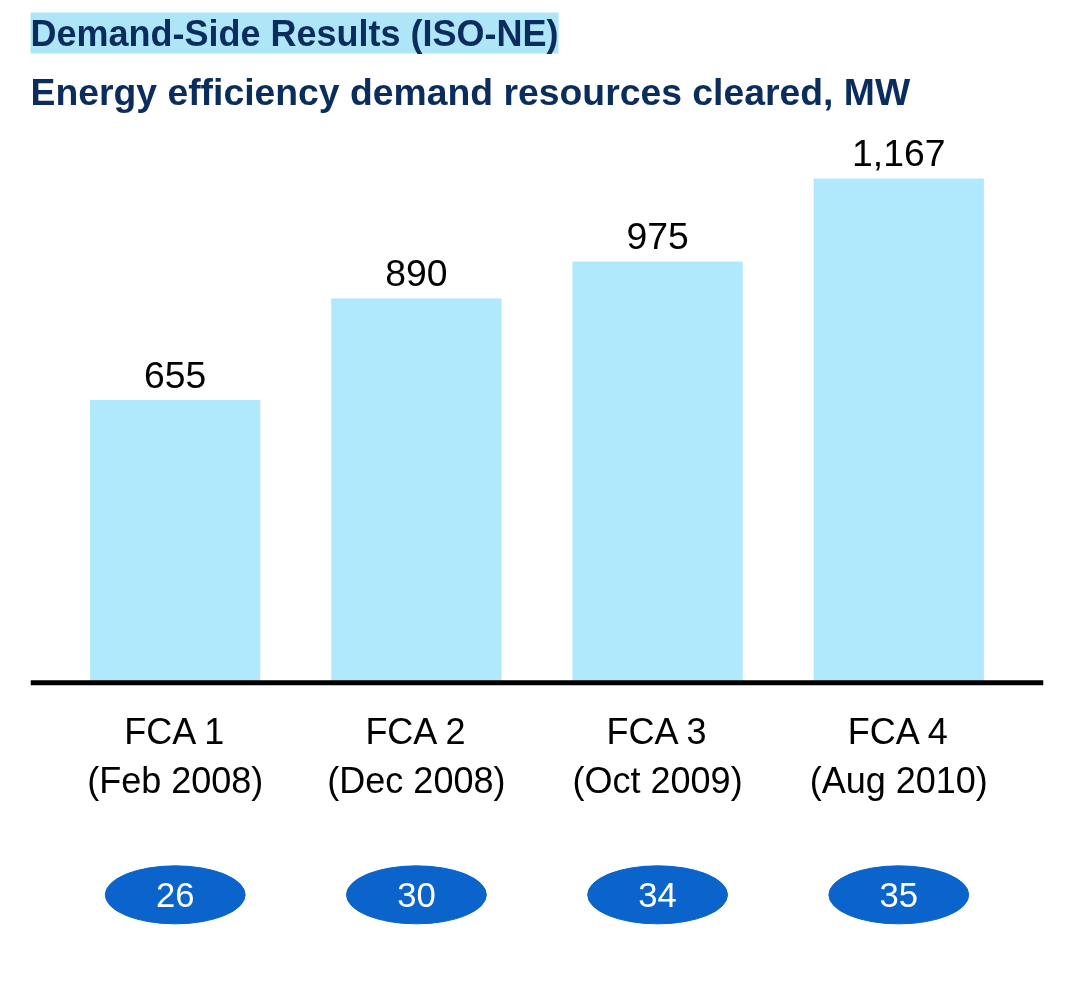  Describe the element at coordinates (899, 894) in the screenshot. I see `text: 35` at that location.